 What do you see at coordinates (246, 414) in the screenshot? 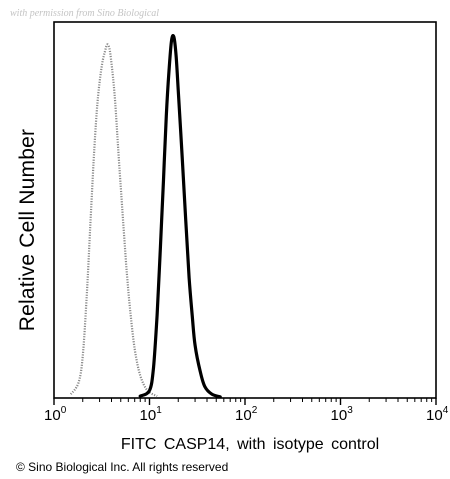
I see `x-tick-label: 10²` at bounding box center [246, 414].